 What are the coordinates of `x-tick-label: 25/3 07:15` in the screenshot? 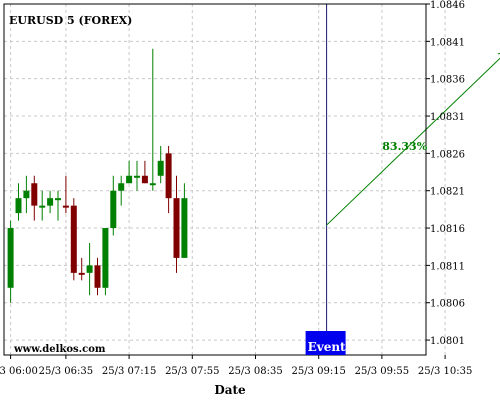 It's located at (129, 371).